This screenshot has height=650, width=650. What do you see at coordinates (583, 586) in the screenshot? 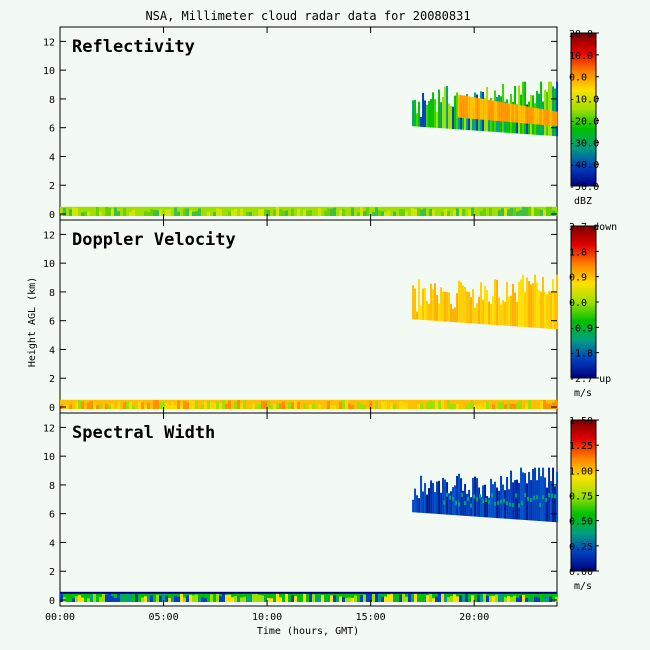
I see `colorbar-unit: m/s` at bounding box center [583, 586].